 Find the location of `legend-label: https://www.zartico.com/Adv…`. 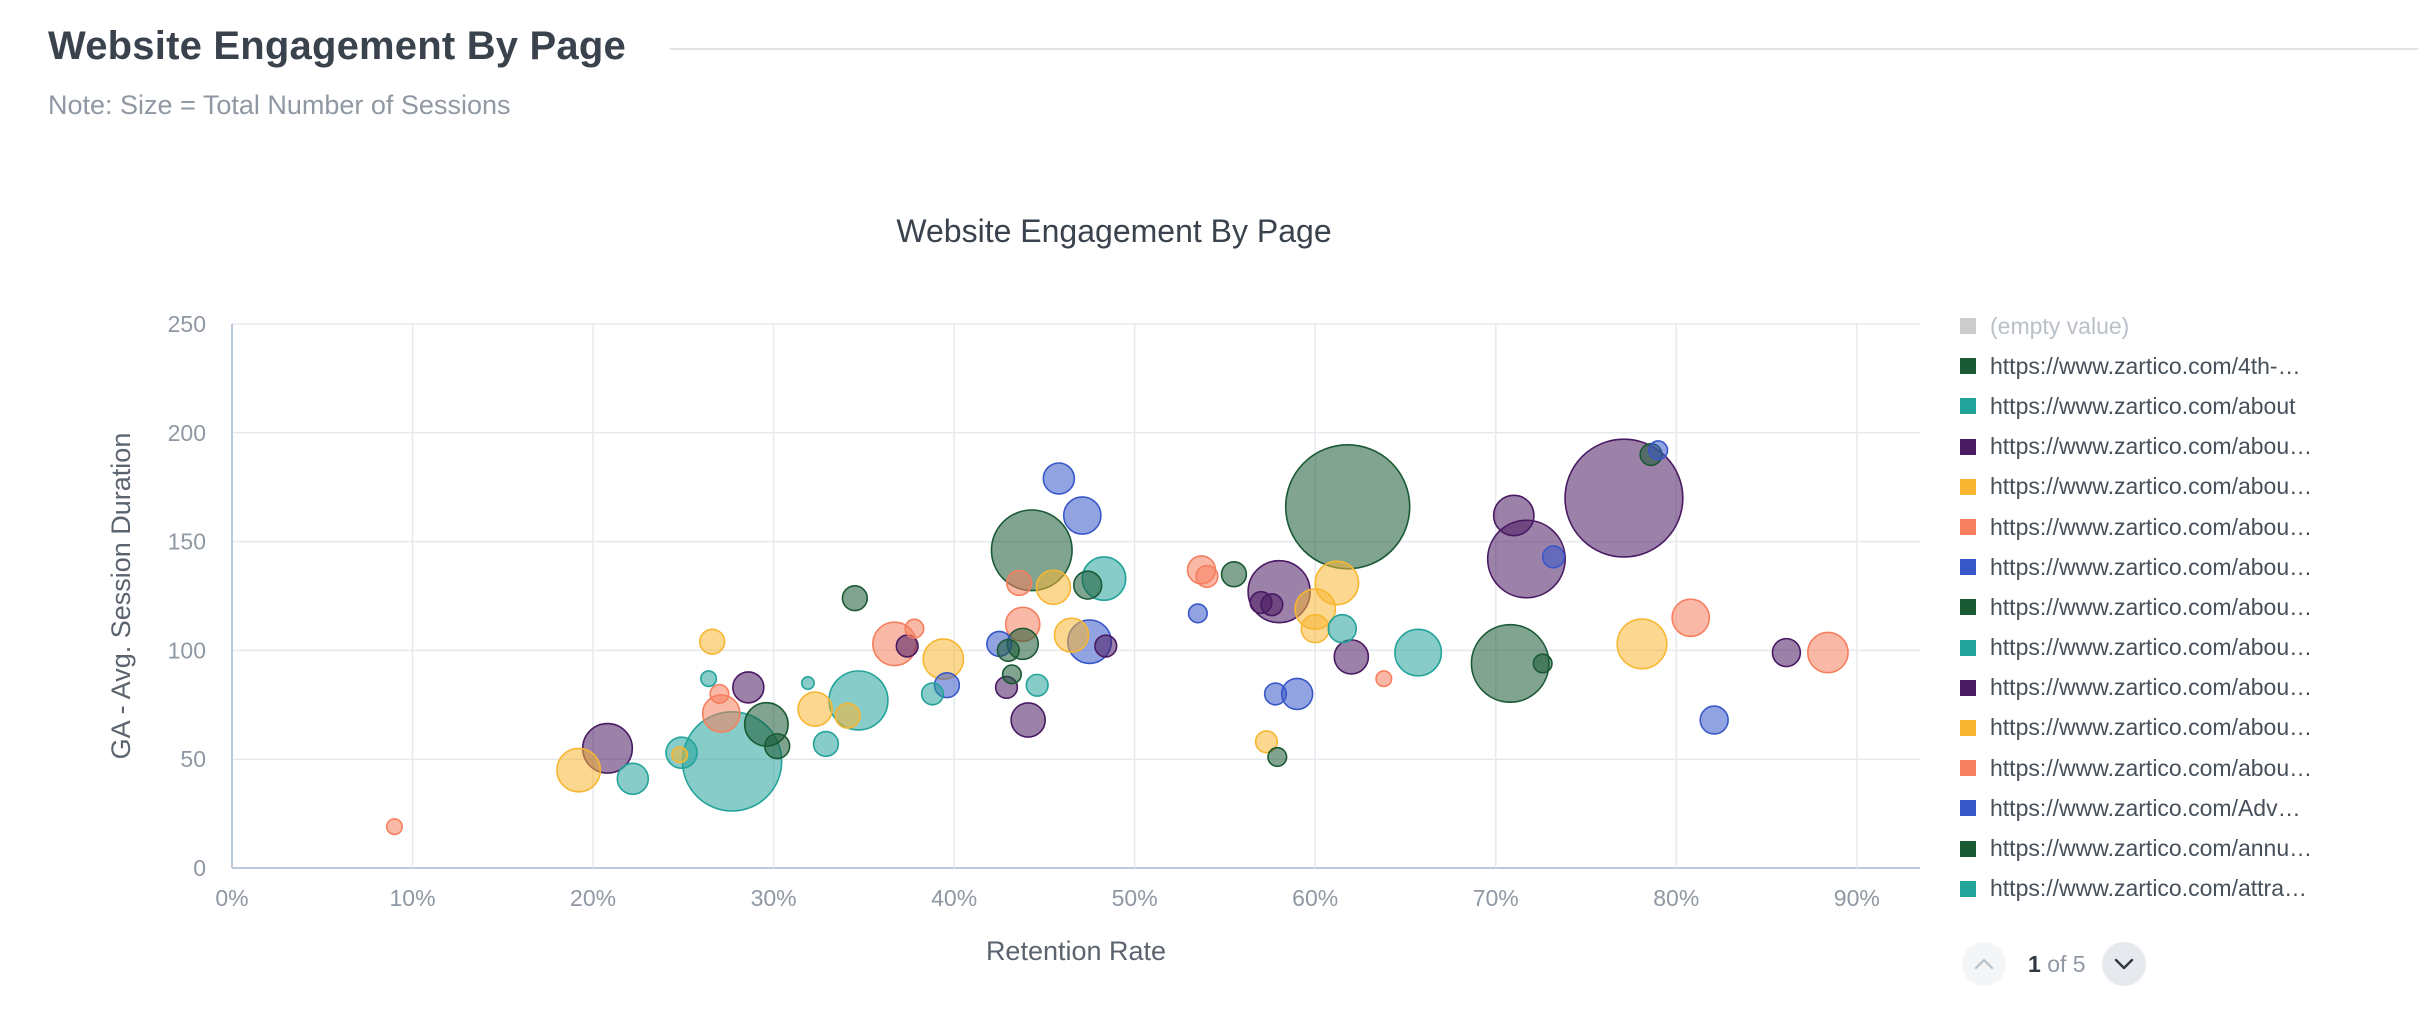

legend-label: https://www.zartico.com/Adv… is located at coordinates (2145, 807).